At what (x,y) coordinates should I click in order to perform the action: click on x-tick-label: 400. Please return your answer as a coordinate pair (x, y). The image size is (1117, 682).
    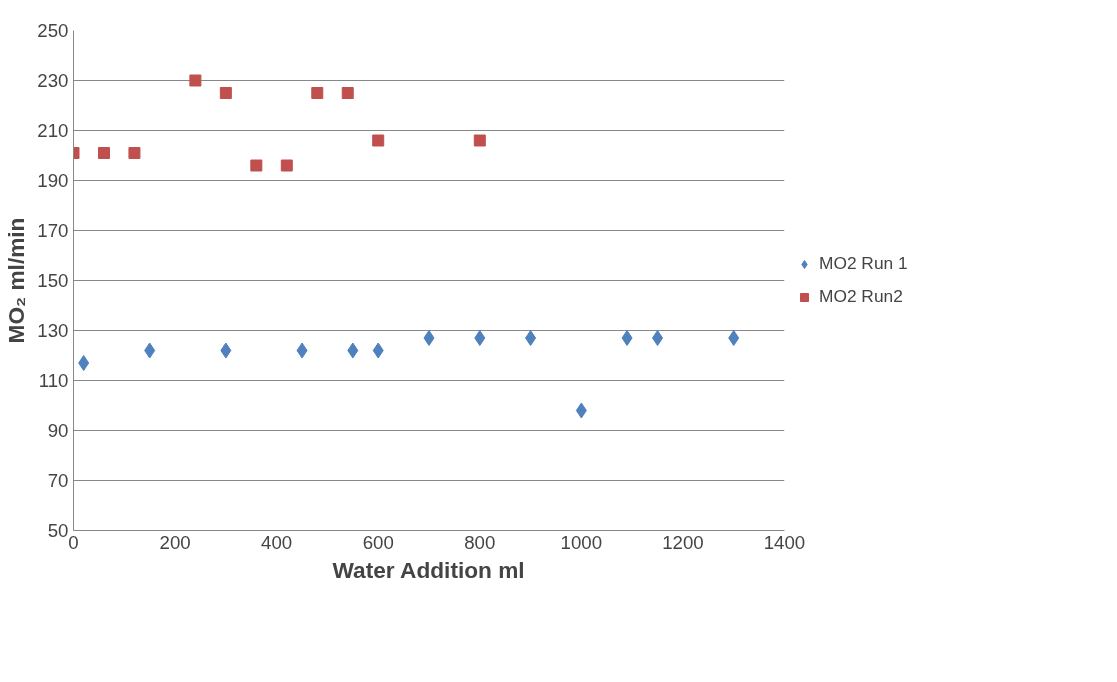
    Looking at the image, I should click on (277, 542).